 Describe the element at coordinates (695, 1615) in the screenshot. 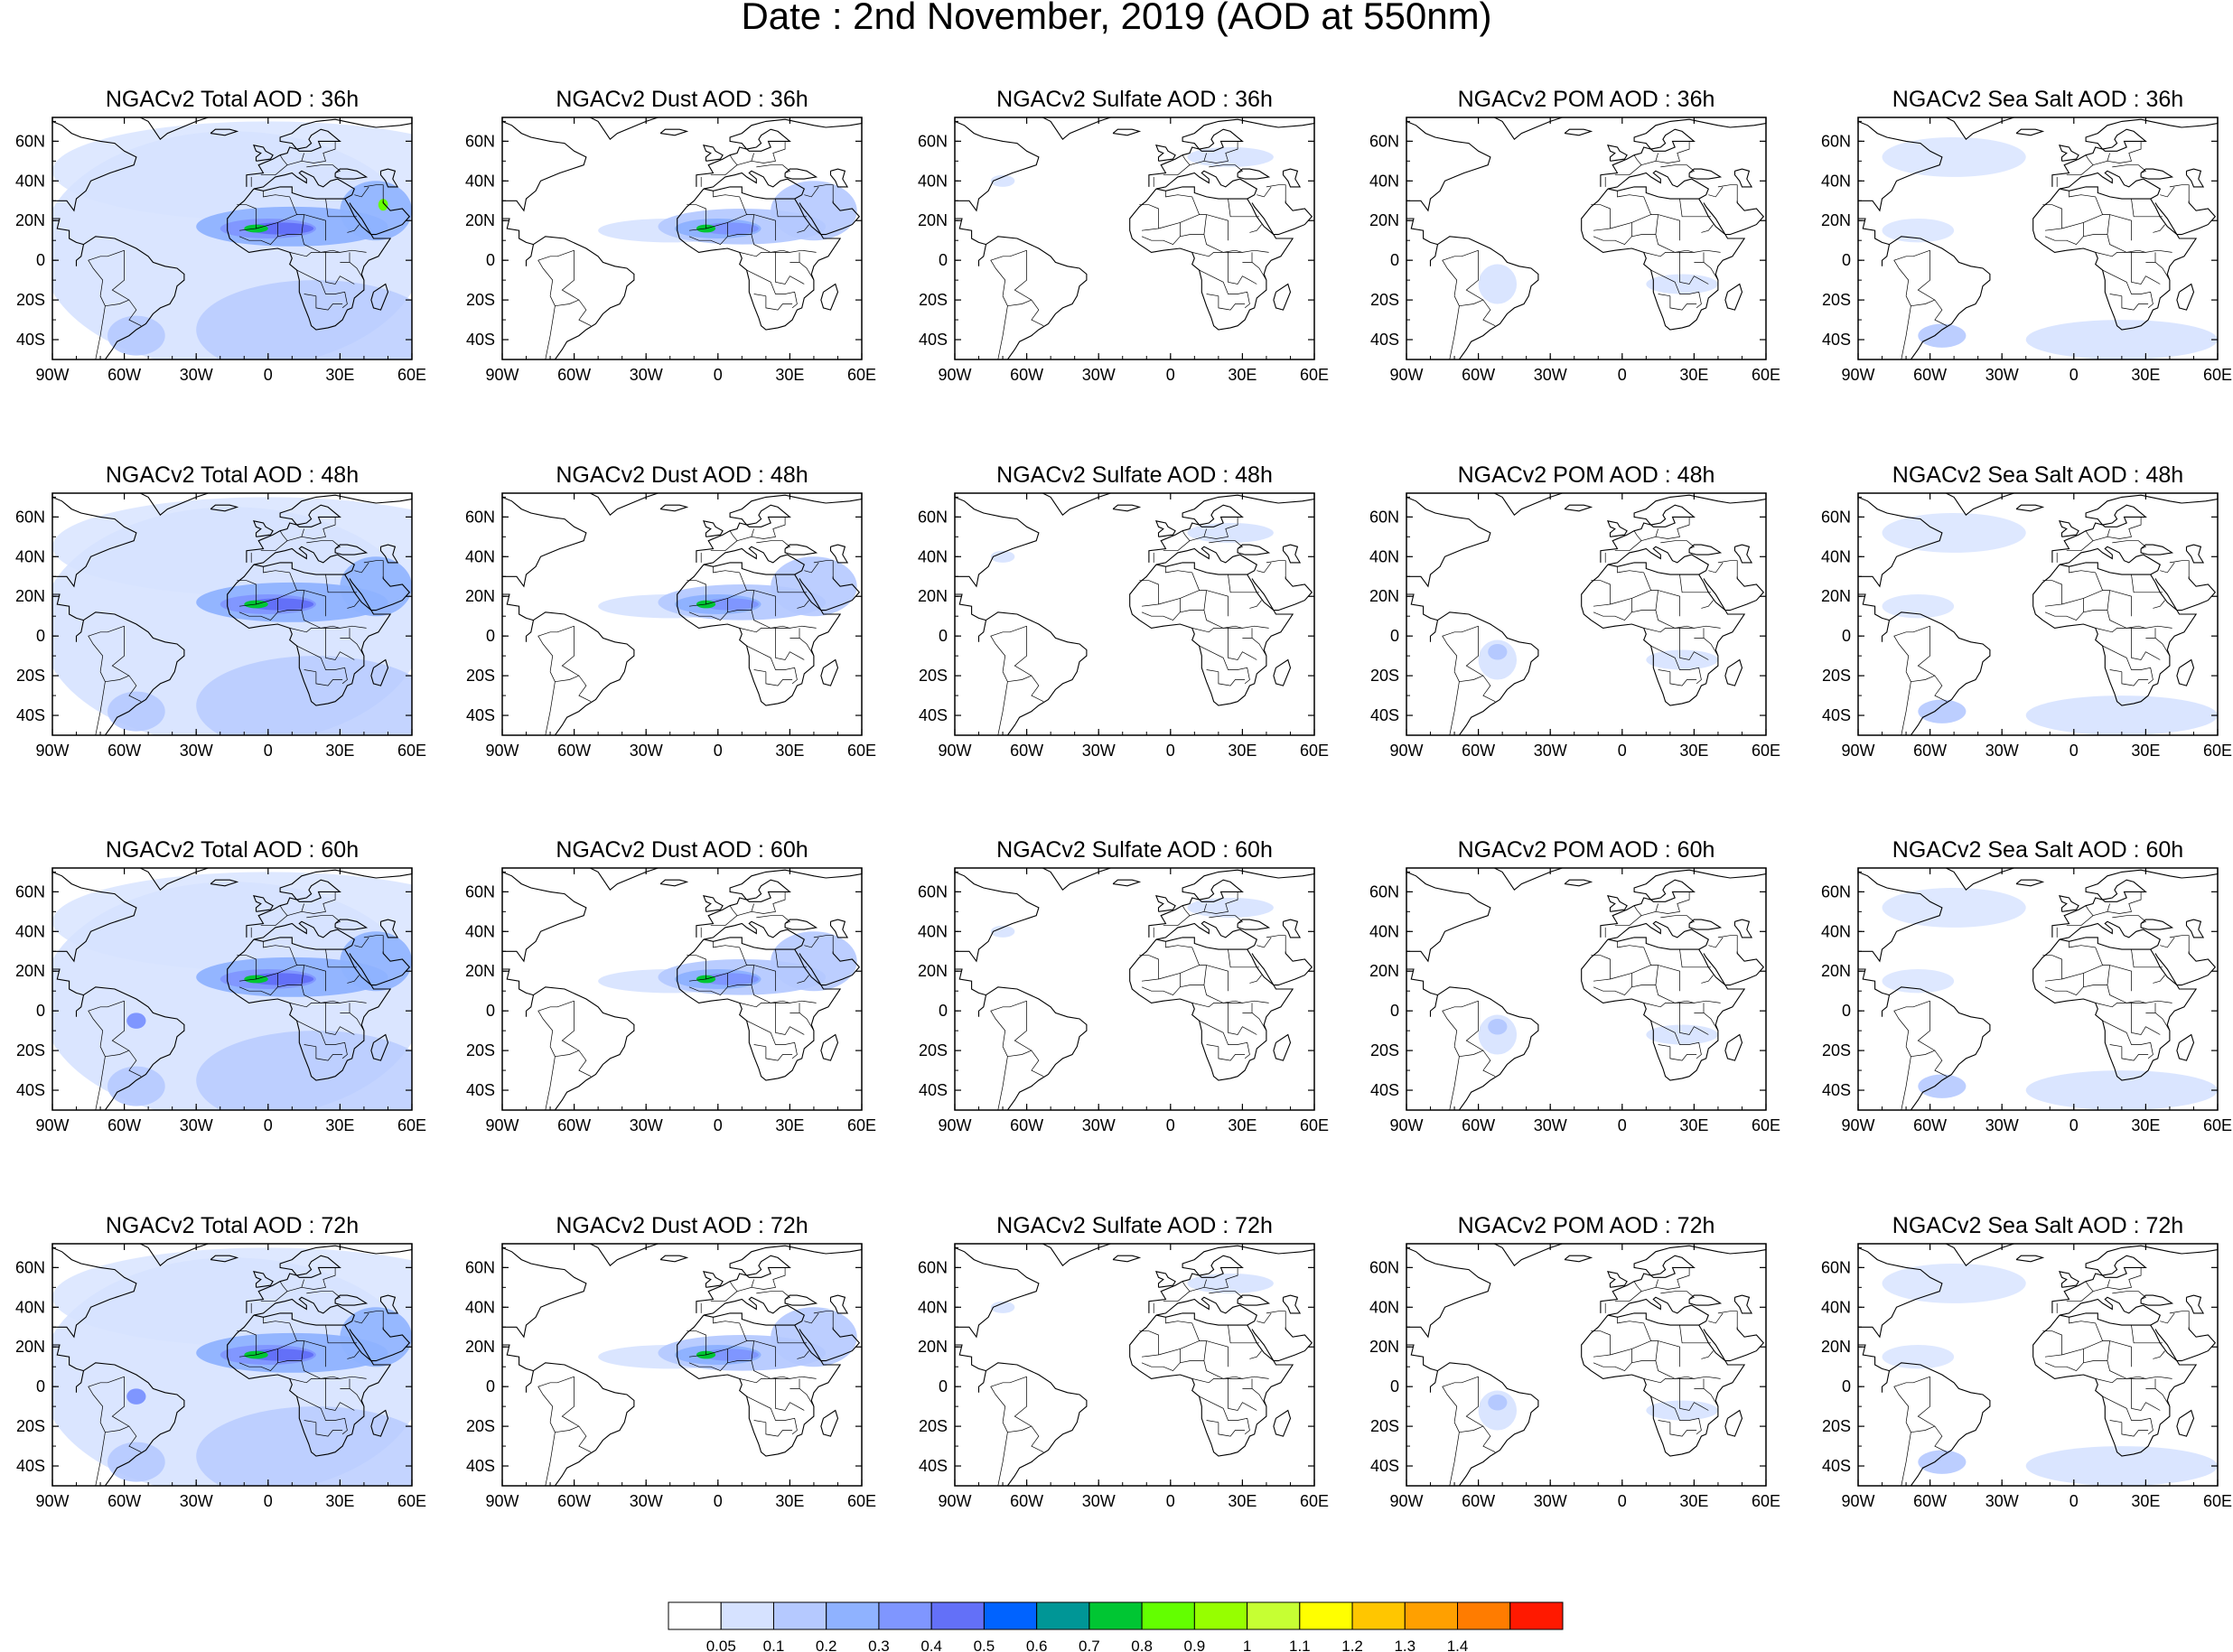

I see `colorbar-swatch` at that location.